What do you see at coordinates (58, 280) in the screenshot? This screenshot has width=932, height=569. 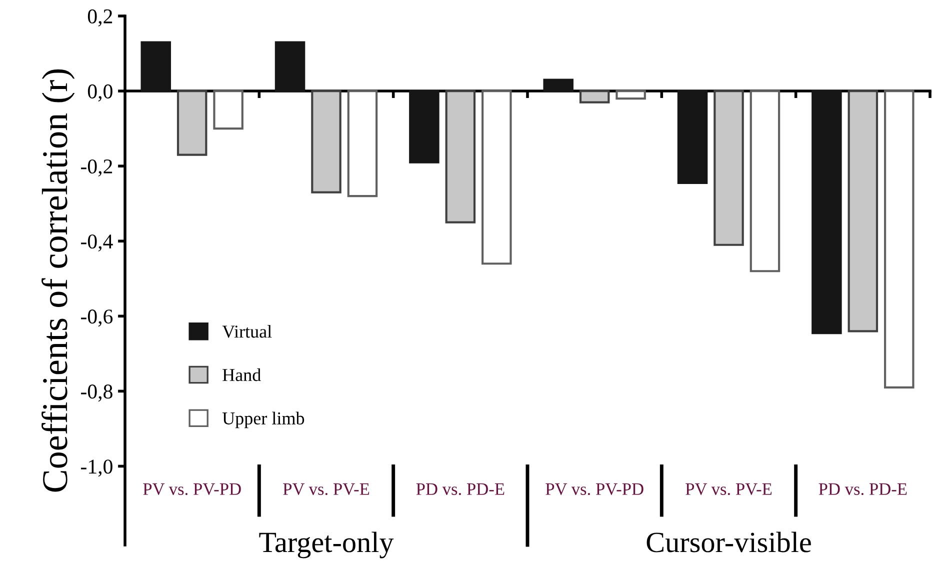 I see `y-axis-title: Coefficients of correlation (r)` at bounding box center [58, 280].